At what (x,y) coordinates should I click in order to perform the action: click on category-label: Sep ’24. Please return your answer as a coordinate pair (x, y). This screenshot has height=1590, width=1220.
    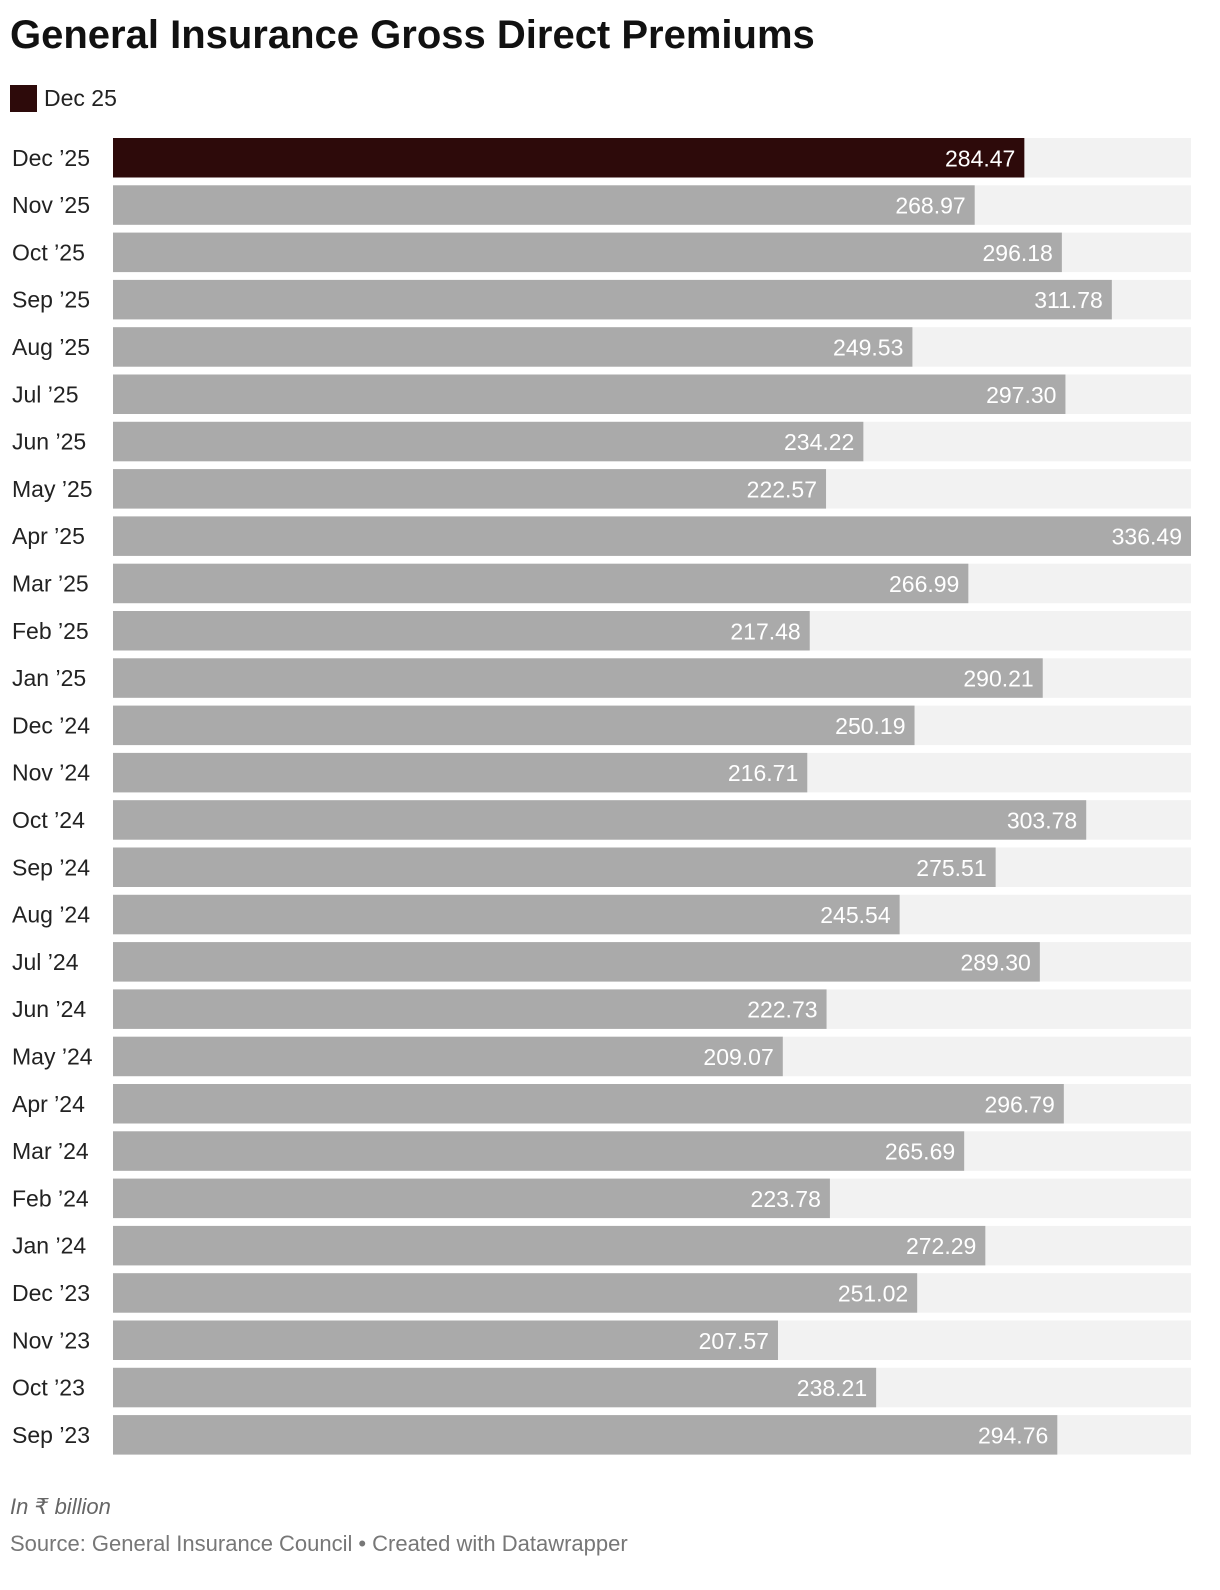
    Looking at the image, I should click on (51, 867).